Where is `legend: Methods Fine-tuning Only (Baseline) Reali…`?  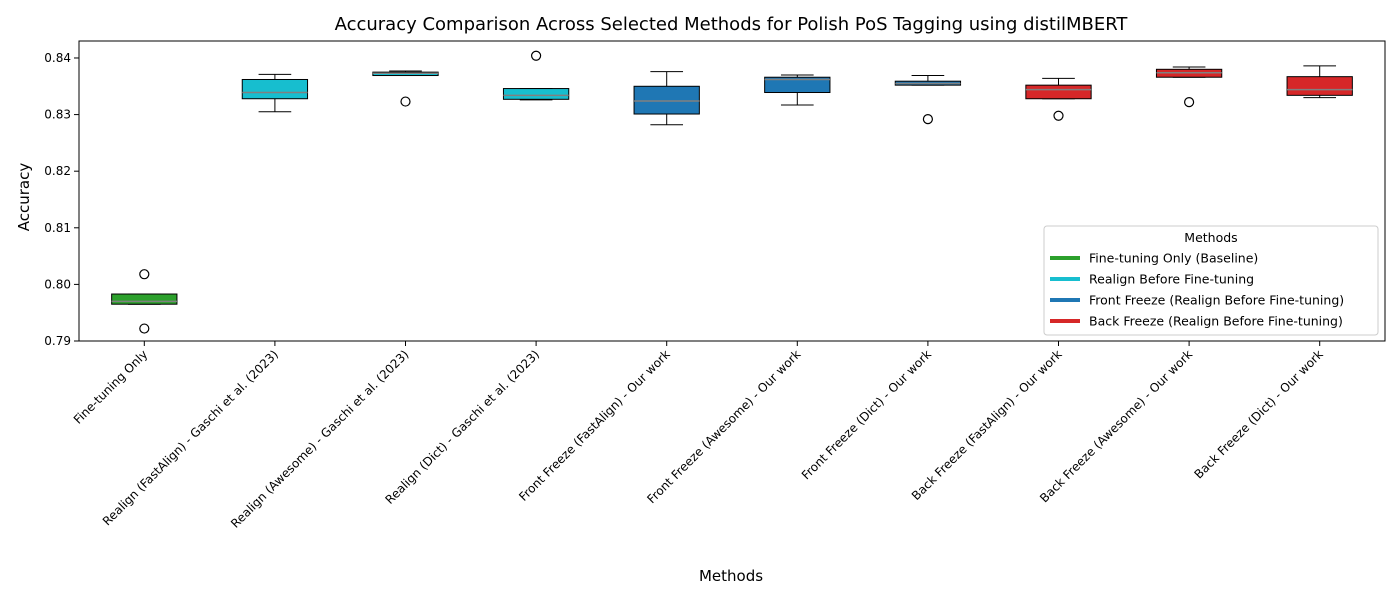 legend: Methods Fine-tuning Only (Baseline) Reali… is located at coordinates (1211, 280).